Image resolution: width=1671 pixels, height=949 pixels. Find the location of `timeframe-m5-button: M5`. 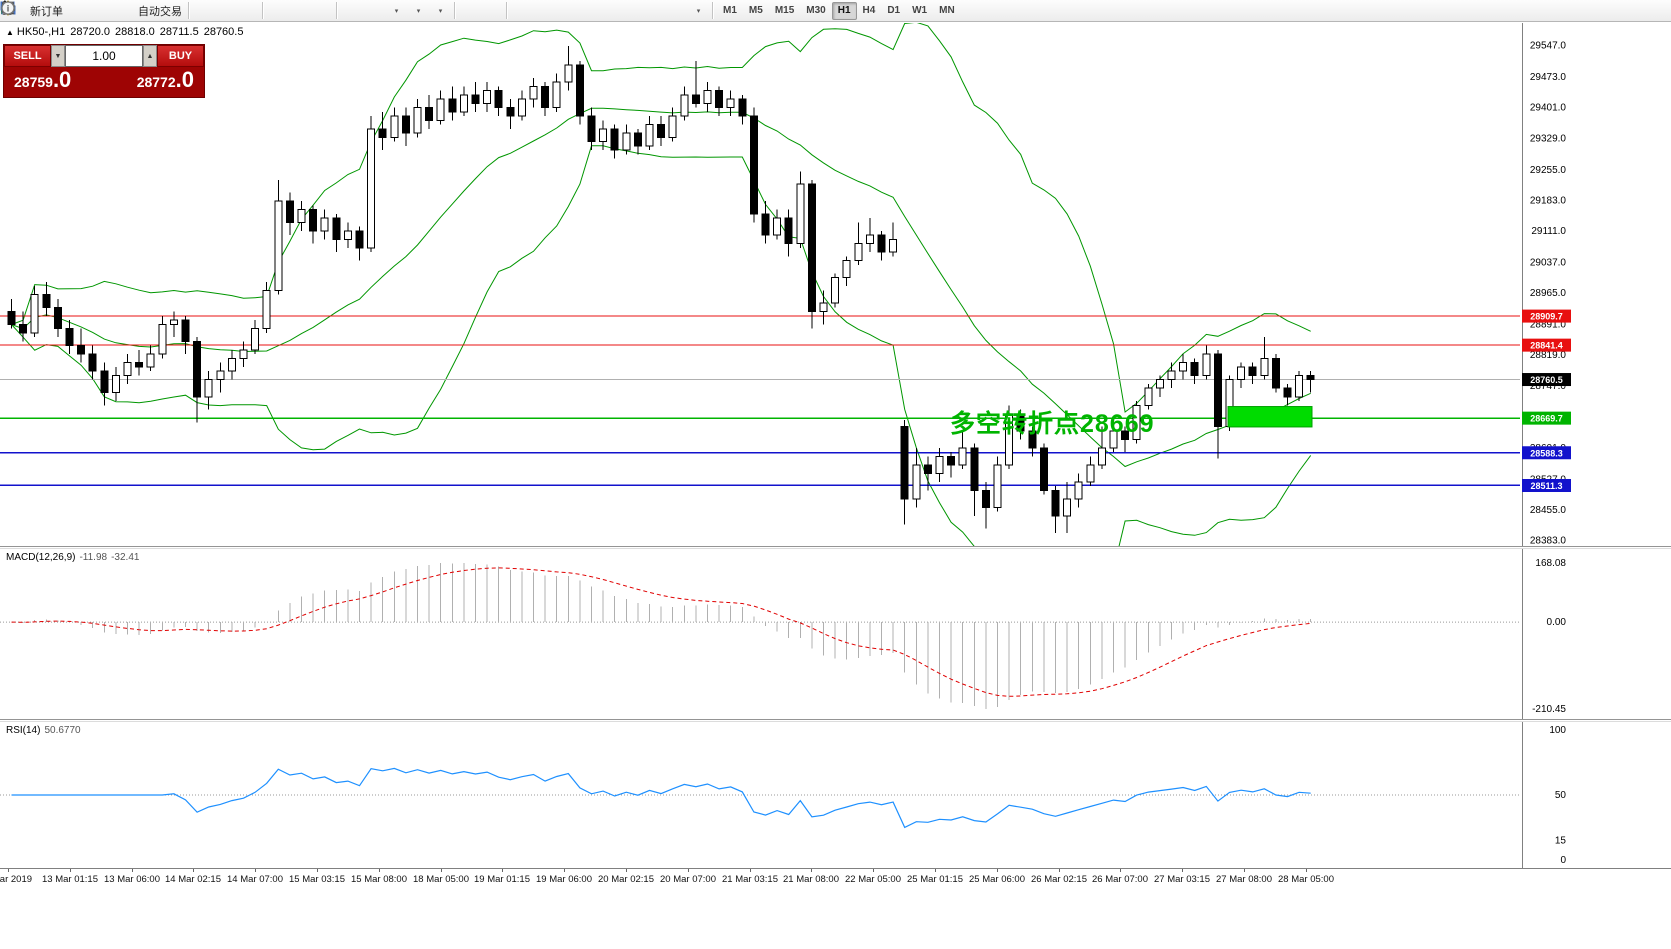

timeframe-m5-button: M5 is located at coordinates (756, 11).